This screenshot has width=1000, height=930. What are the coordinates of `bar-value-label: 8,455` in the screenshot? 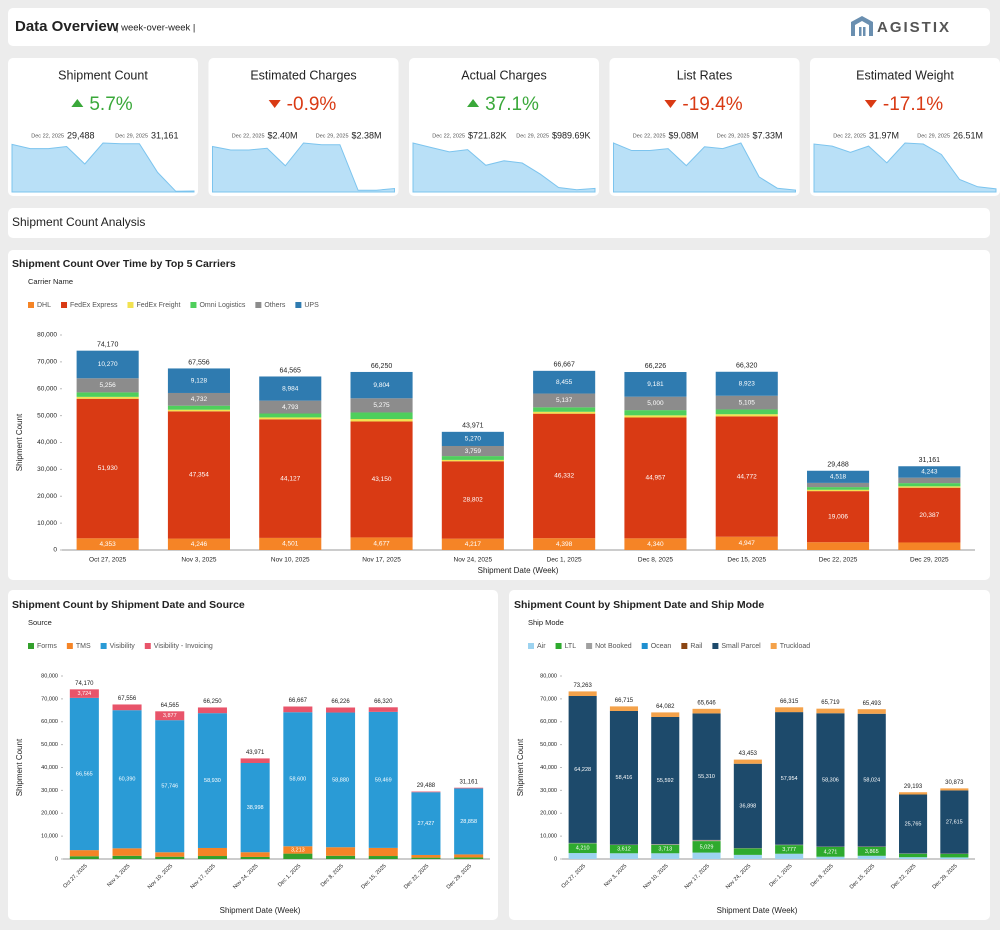 It's located at (564, 382).